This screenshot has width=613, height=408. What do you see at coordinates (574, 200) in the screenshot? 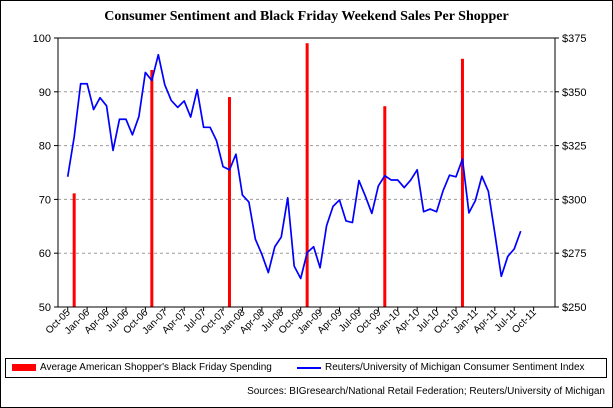
I see `y-right-tick-label: $300` at bounding box center [574, 200].